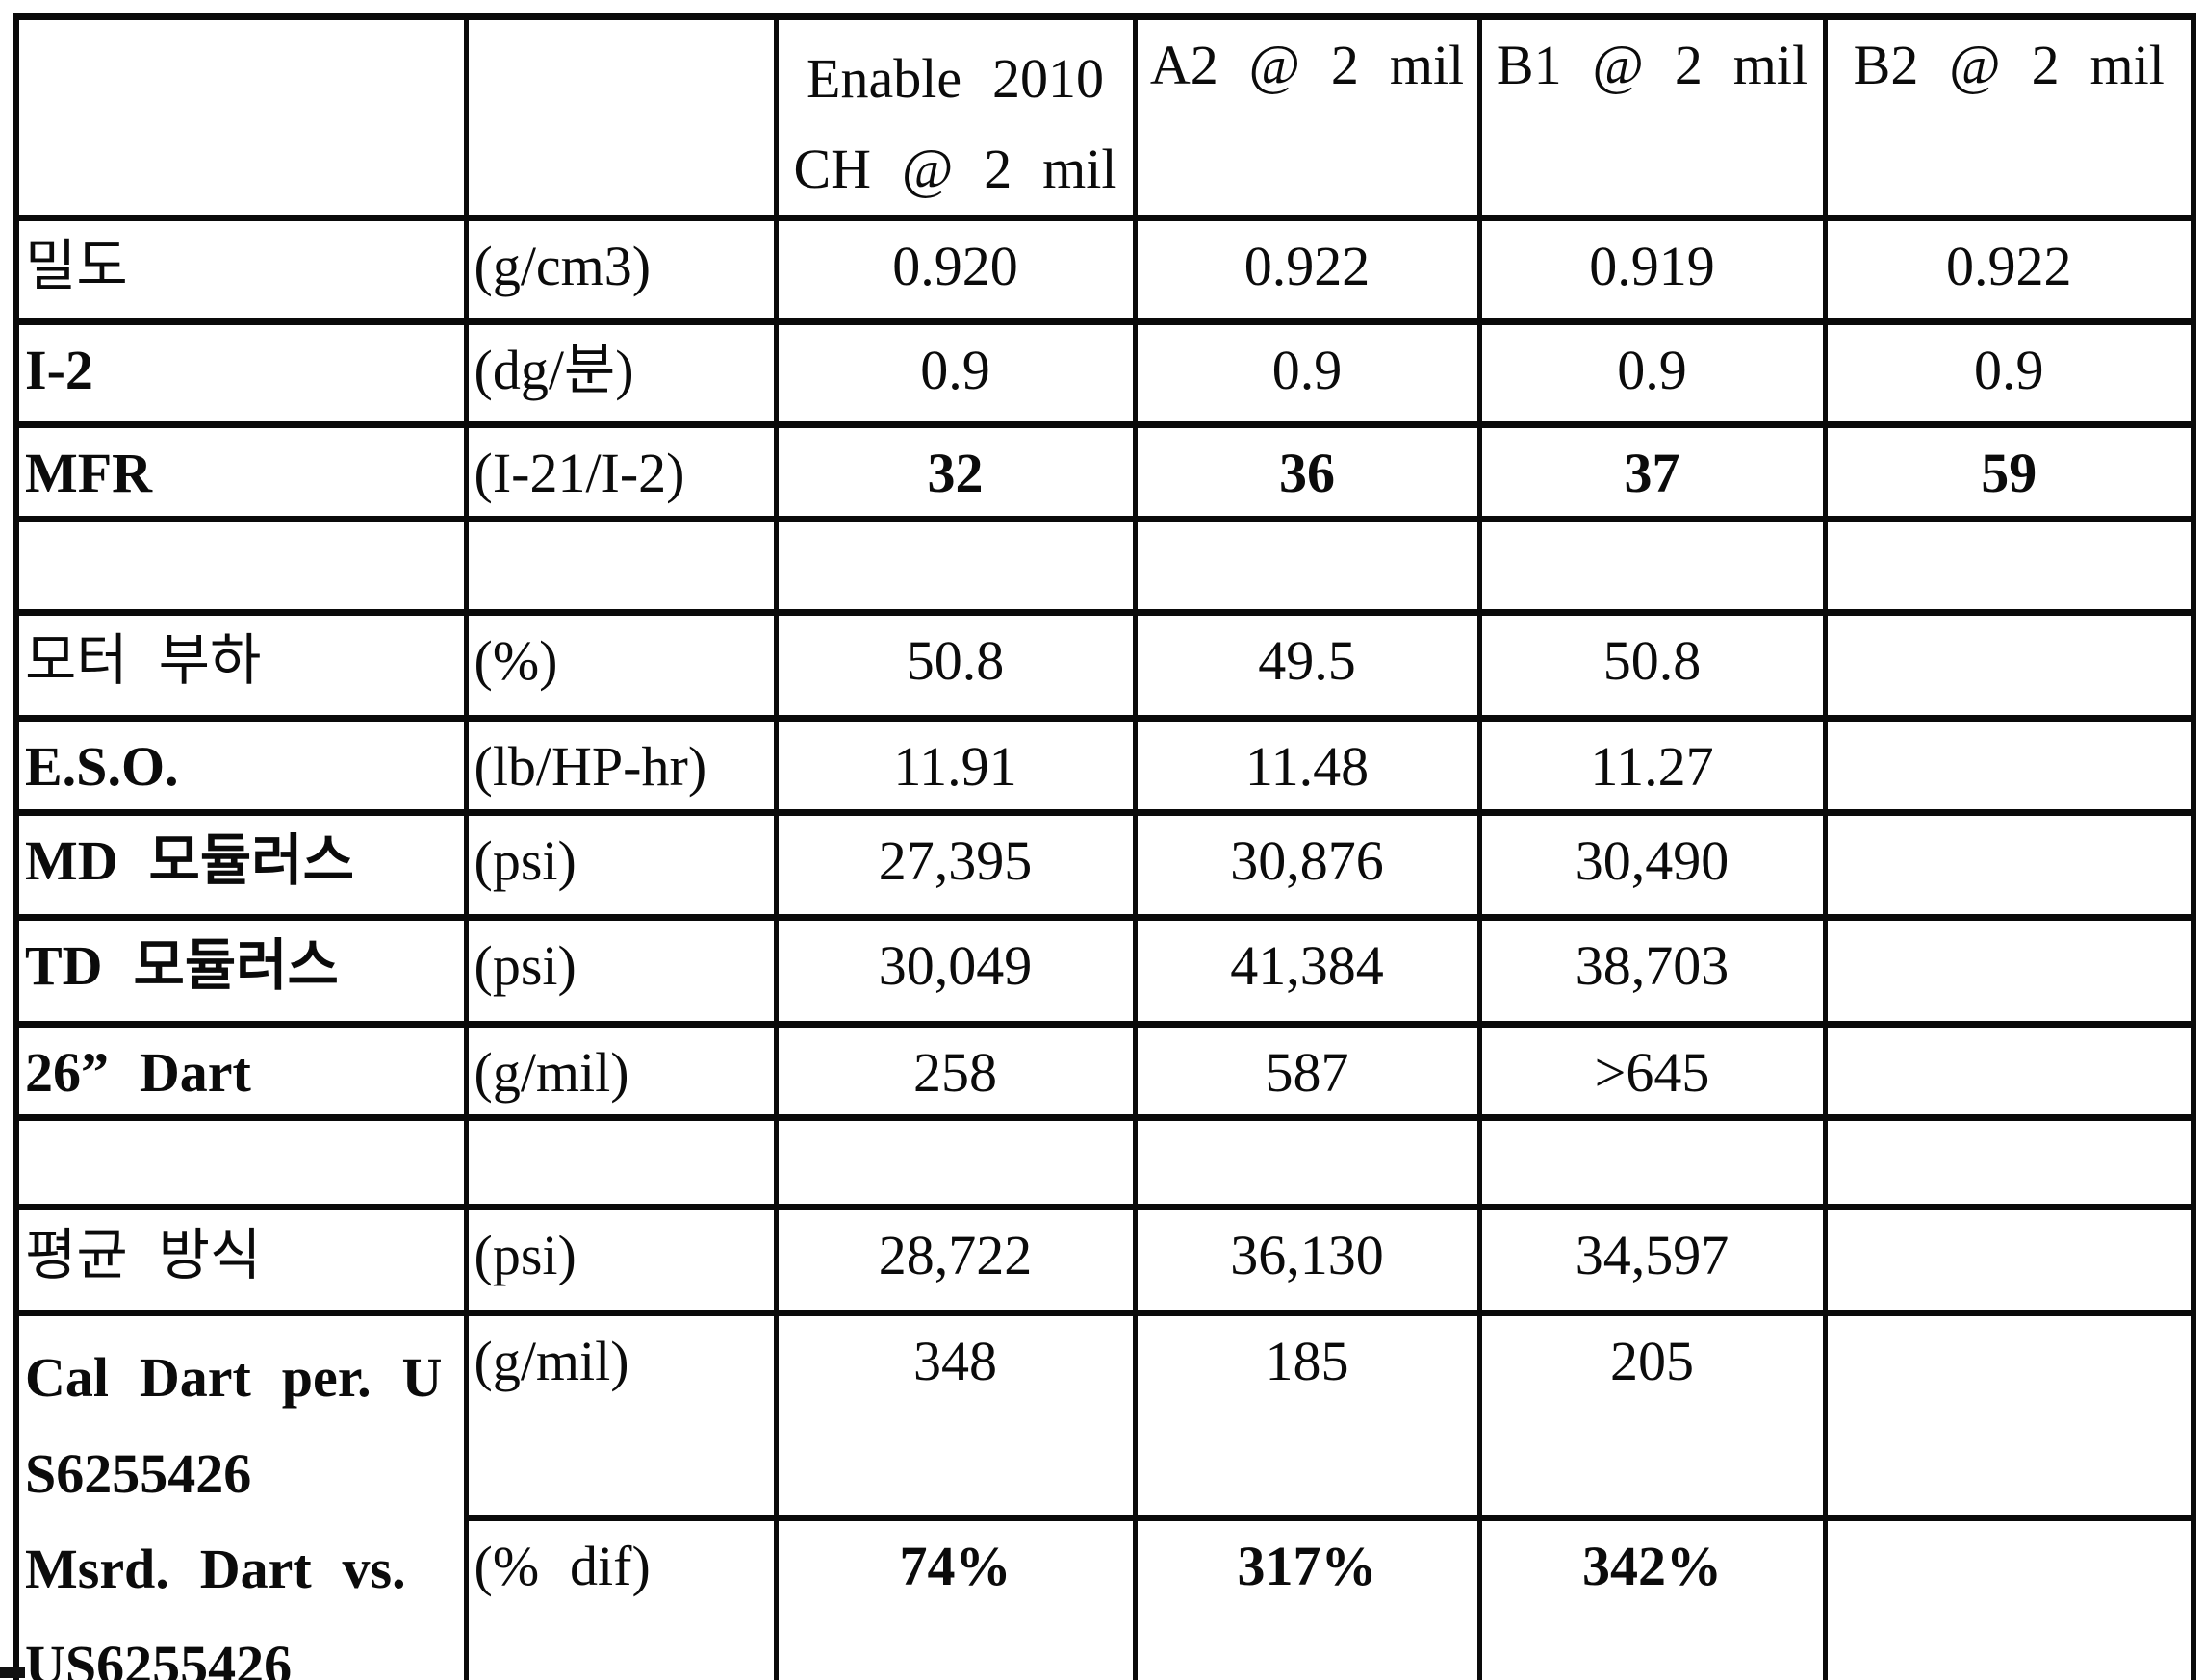 This screenshot has width=2204, height=1680. I want to click on property-label-cell: I-2, so click(241, 373).